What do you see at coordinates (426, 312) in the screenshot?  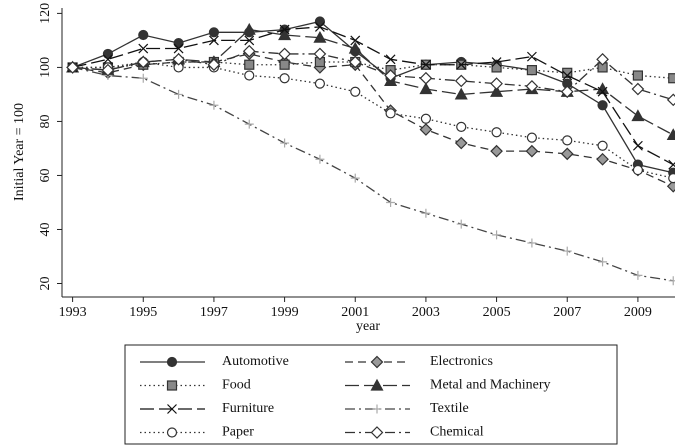 I see `x-tick-label: 2003` at bounding box center [426, 312].